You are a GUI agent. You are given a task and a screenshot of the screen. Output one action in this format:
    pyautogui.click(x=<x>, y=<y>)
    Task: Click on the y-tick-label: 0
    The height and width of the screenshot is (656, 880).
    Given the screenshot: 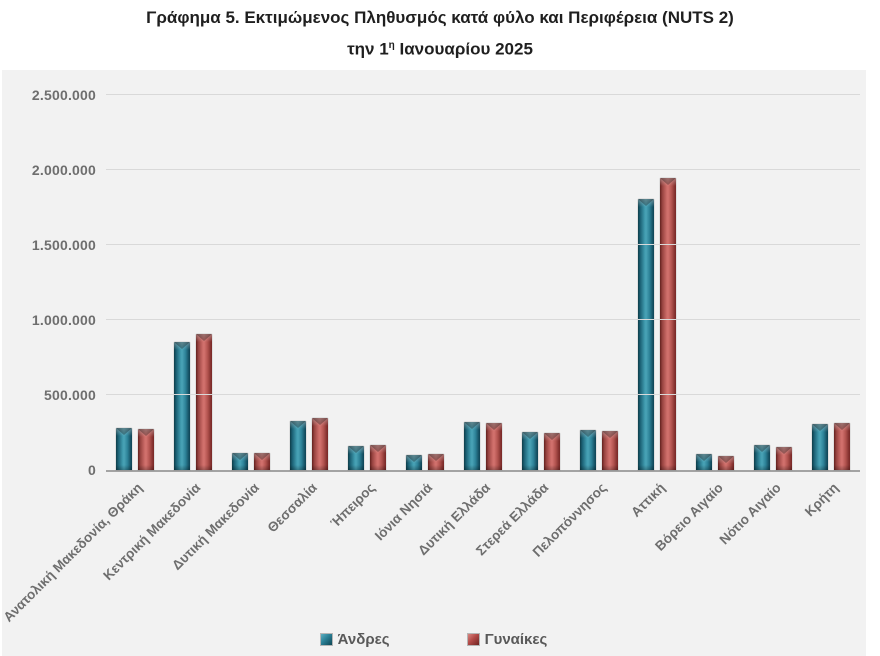 What is the action you would take?
    pyautogui.click(x=92, y=470)
    